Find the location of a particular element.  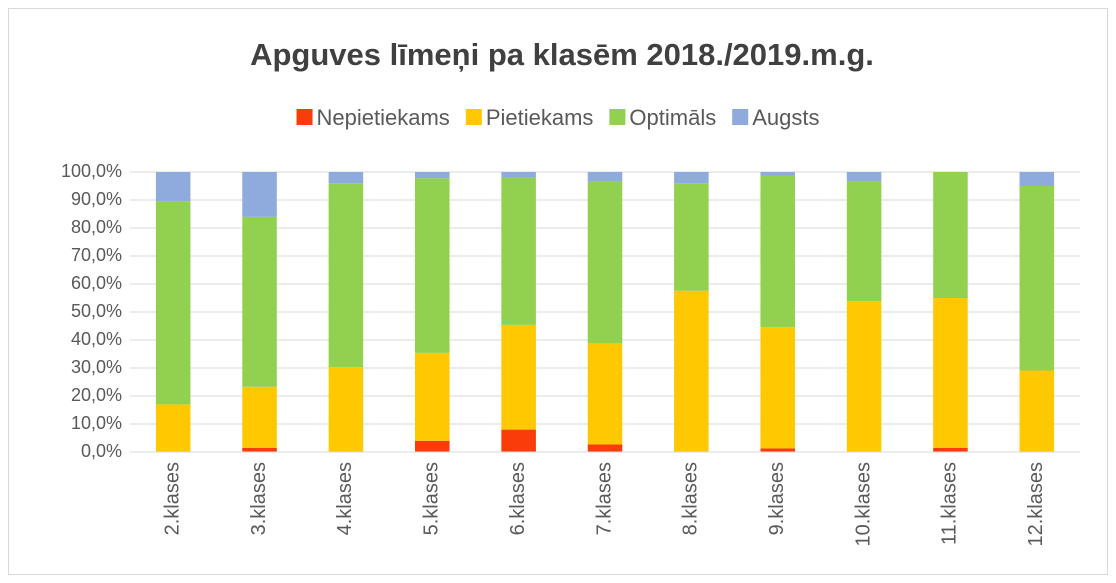

y-tick-label: 100,0% is located at coordinates (91, 171).